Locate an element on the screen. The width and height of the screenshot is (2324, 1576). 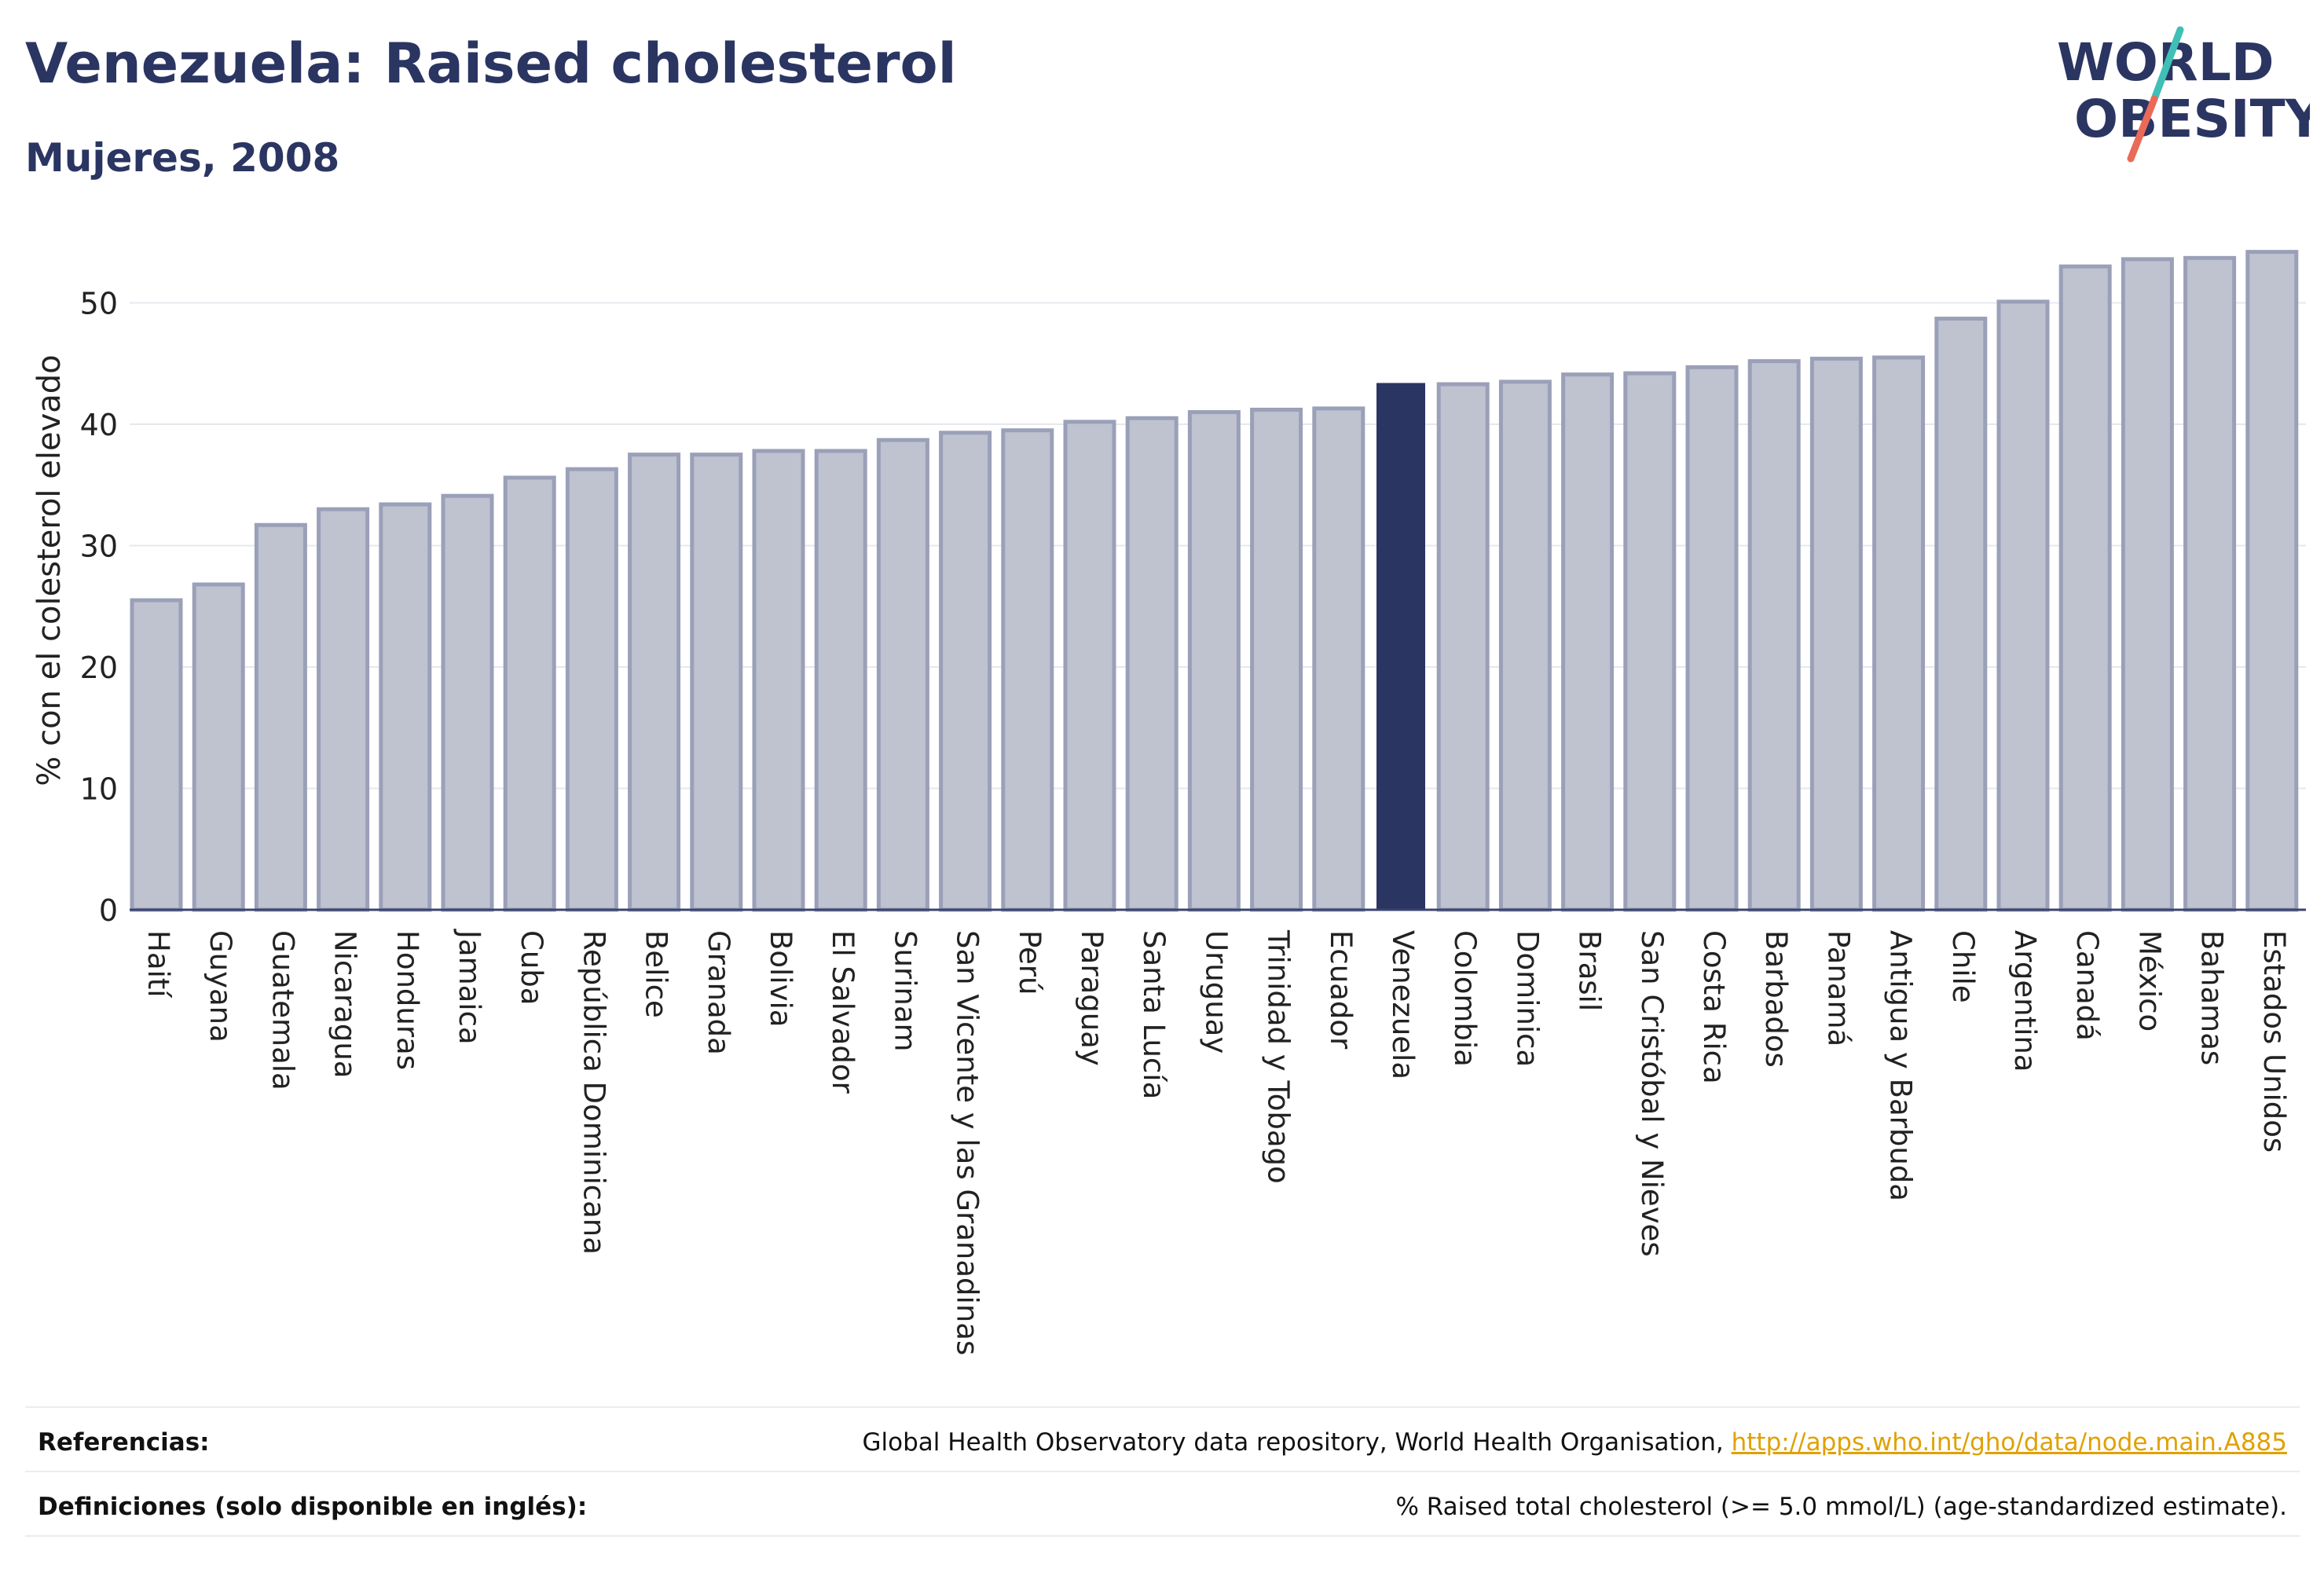
x-tick-label: Belice is located at coordinates (656, 974).